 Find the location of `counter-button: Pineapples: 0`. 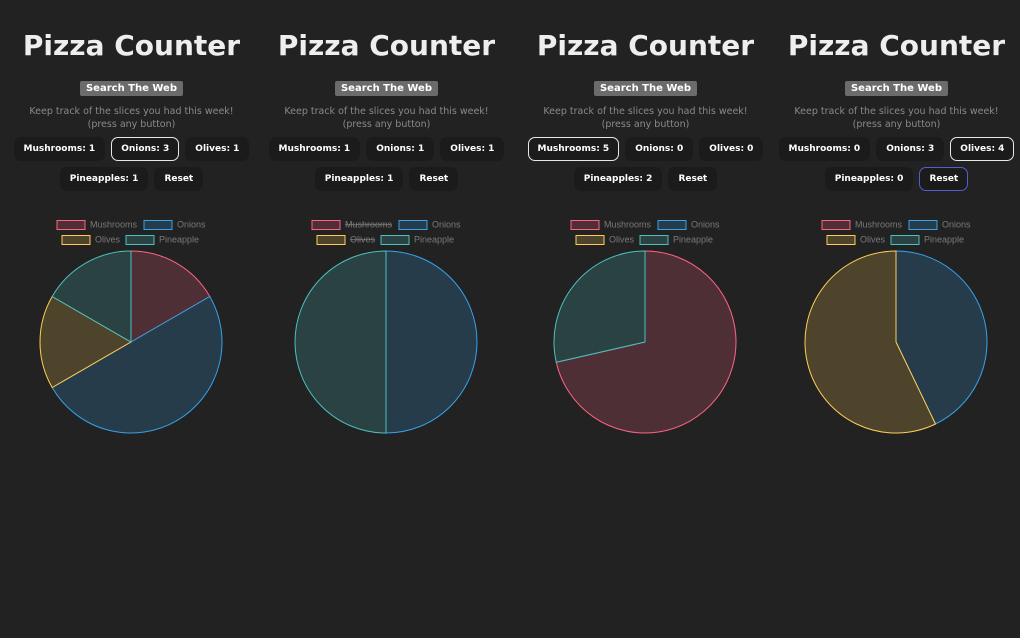

counter-button: Pineapples: 0 is located at coordinates (869, 179).